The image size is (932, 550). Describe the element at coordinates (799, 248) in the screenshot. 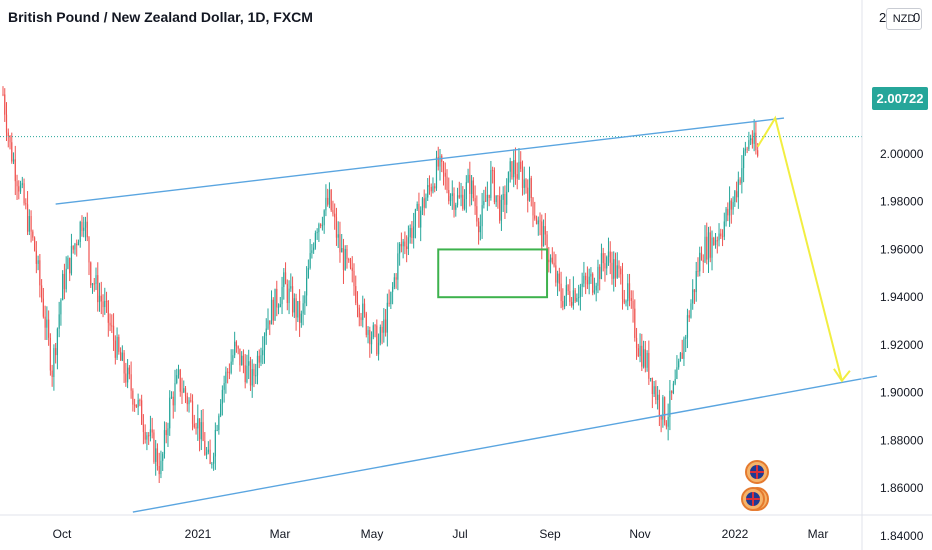

I see `projection-path` at that location.